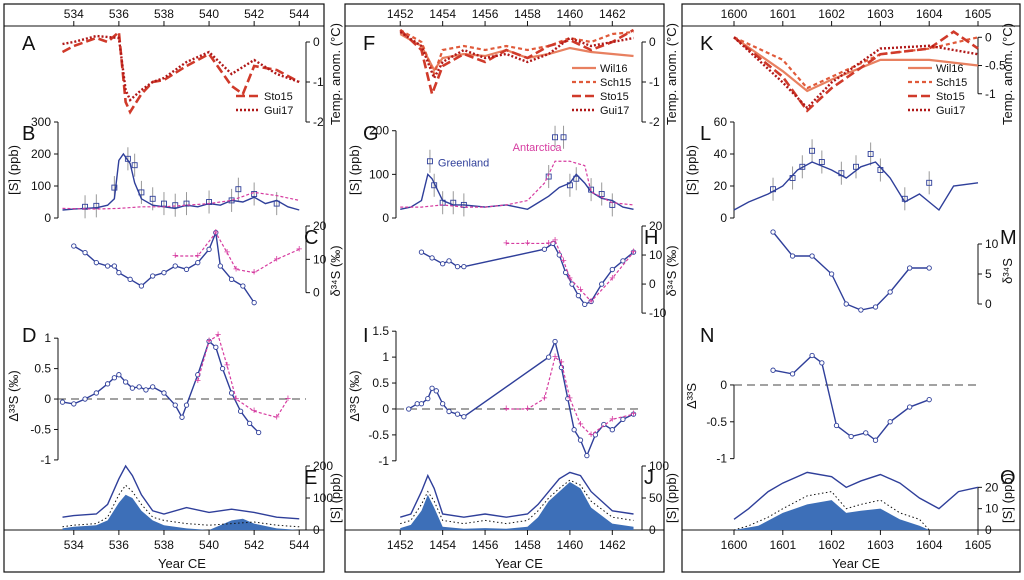  I want to click on series-line-Greenland, so click(521, 398).